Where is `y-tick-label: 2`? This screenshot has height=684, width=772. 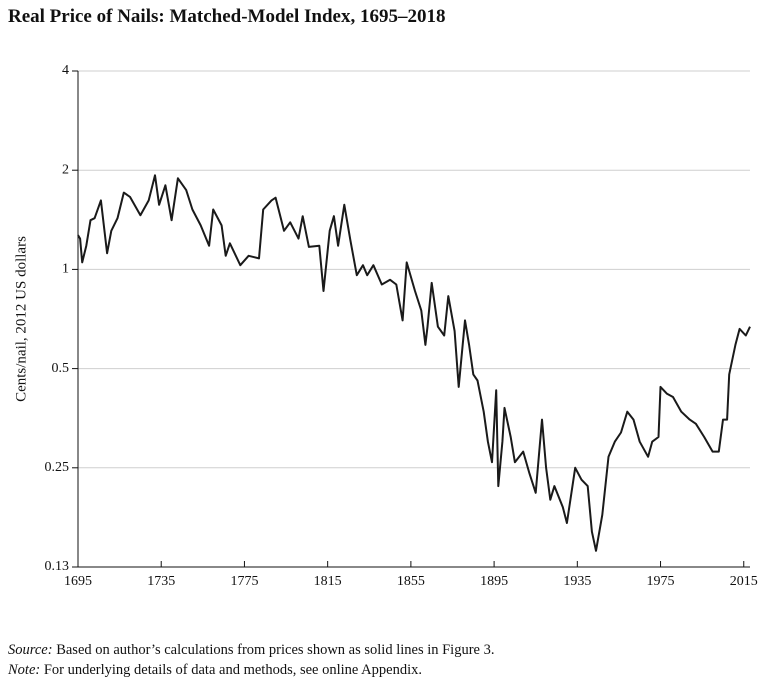 y-tick-label: 2 is located at coordinates (65, 169).